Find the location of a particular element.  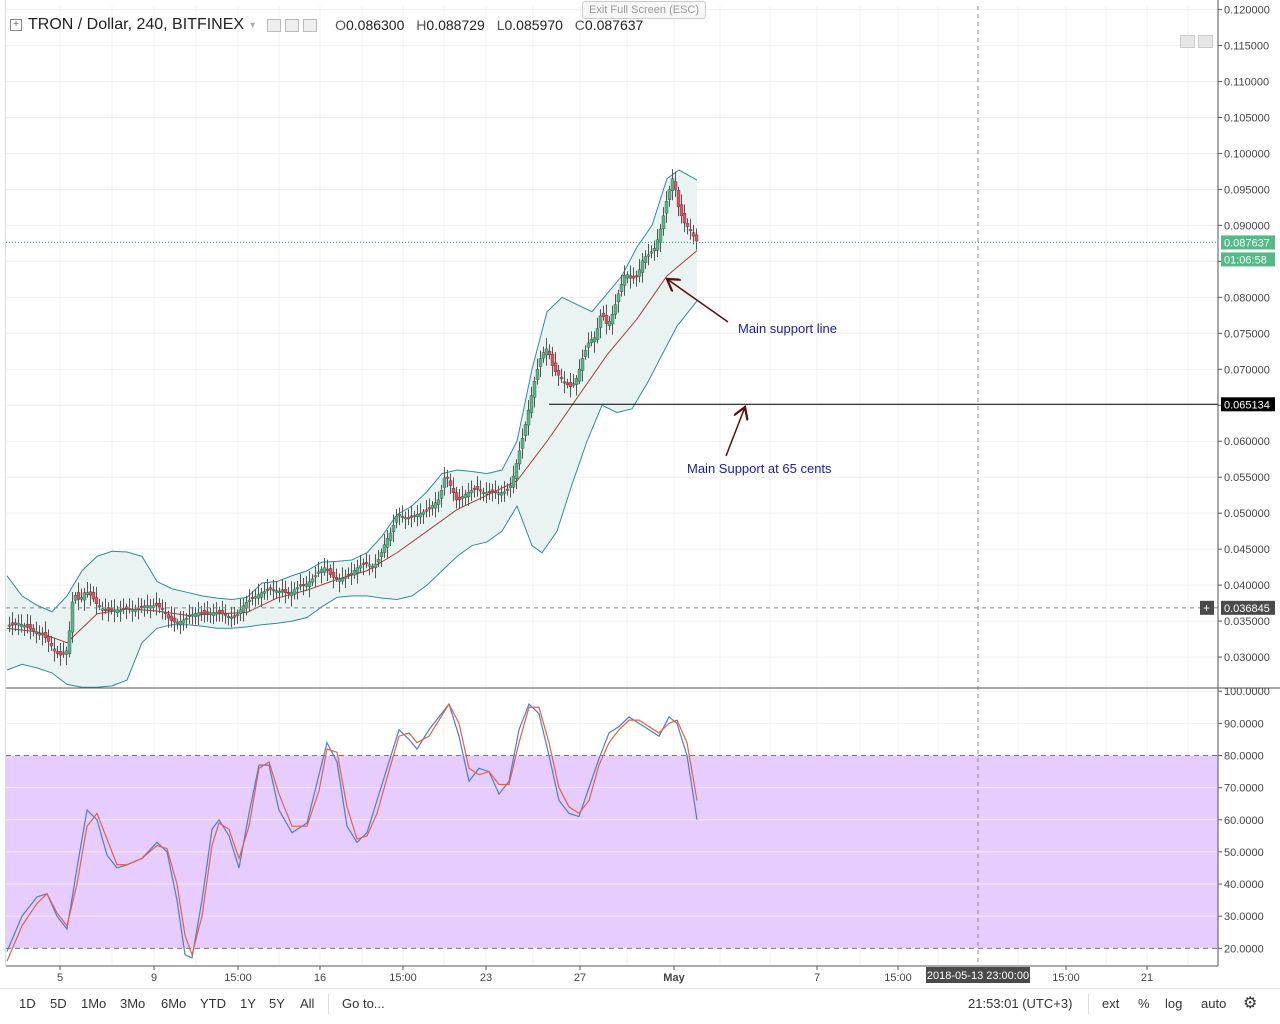

scroll-pause-icon is located at coordinates (1205, 41).